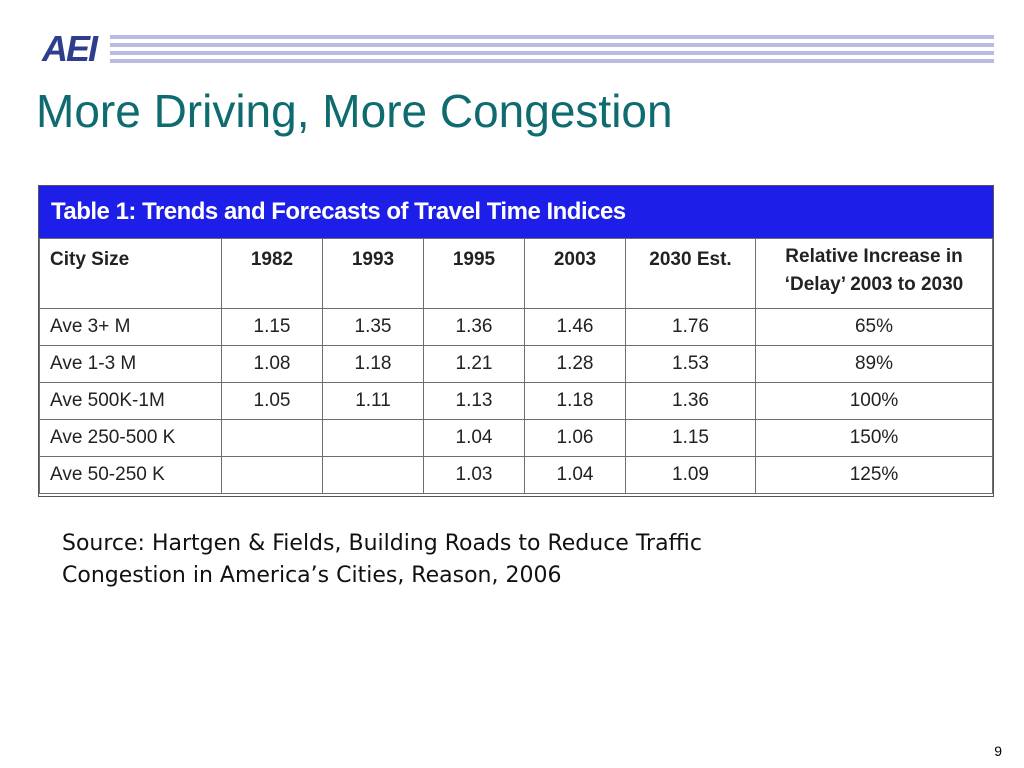 The image size is (1024, 768). I want to click on cell-city-size: Ave 250-500 K, so click(130, 438).